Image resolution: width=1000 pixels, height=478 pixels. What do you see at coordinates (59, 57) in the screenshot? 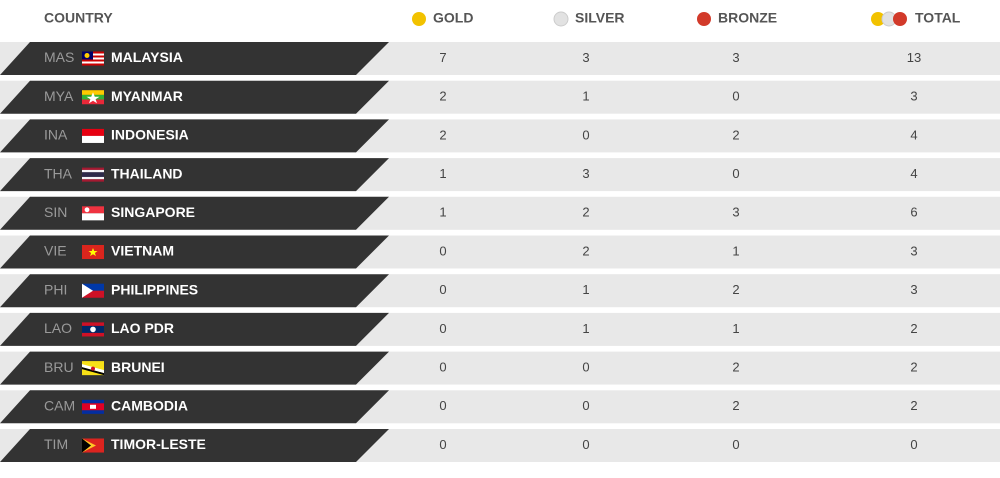
I see `country-code: MAS` at bounding box center [59, 57].